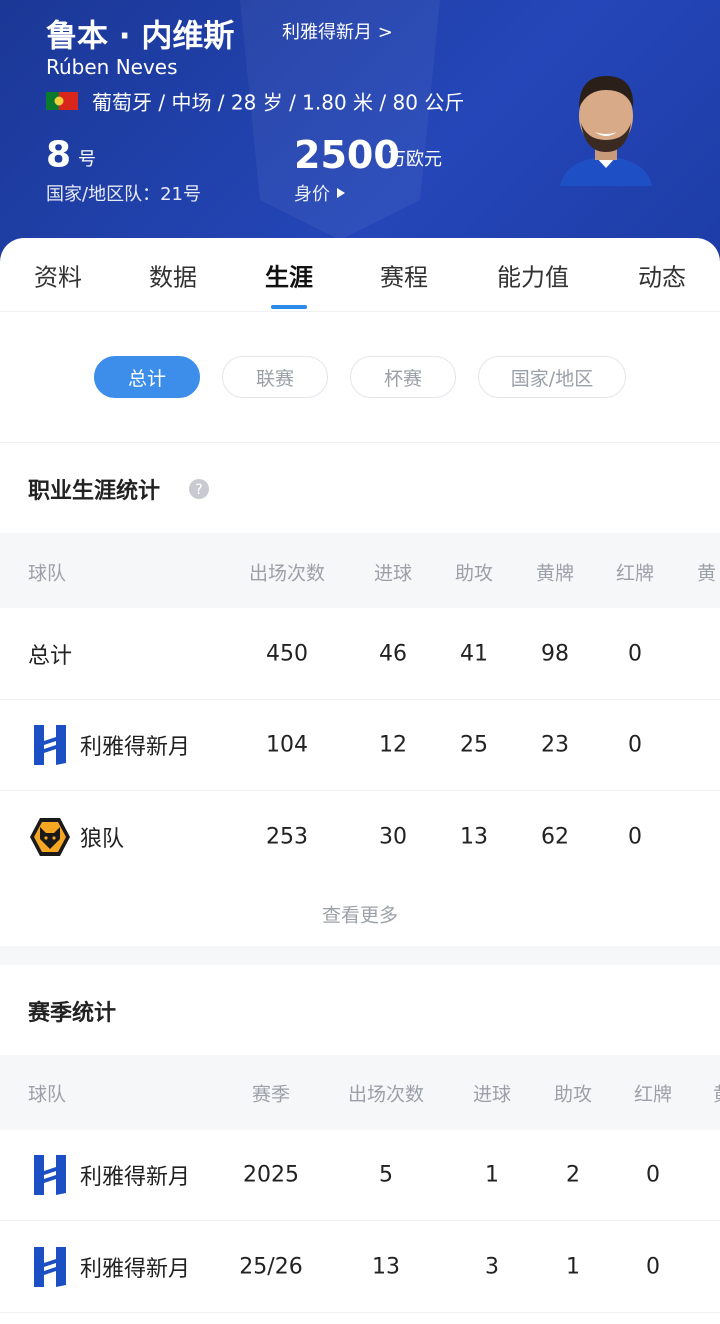 The height and width of the screenshot is (1324, 720). Describe the element at coordinates (492, 1267) in the screenshot. I see `stat-cell: 3` at that location.